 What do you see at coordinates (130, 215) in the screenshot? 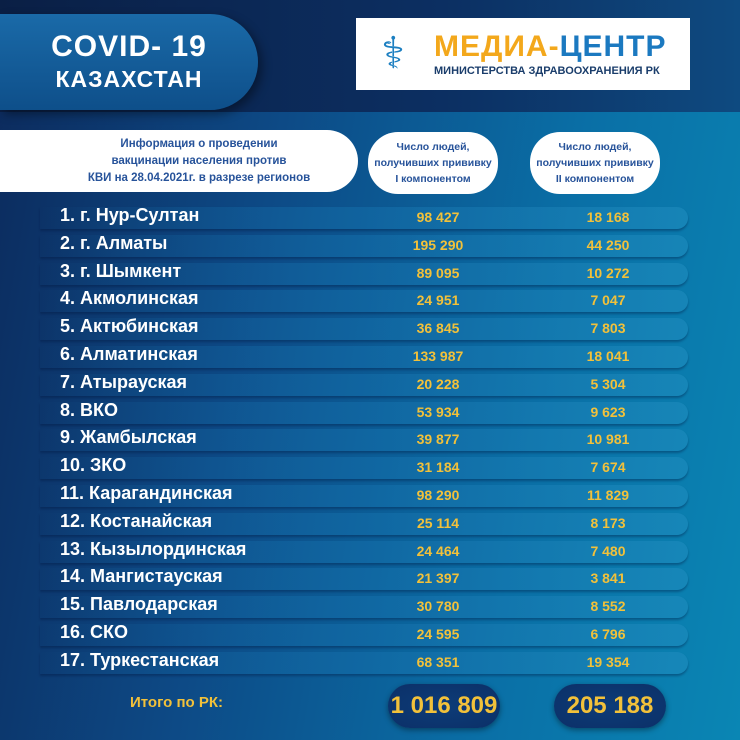
I see `region-name: 1. г. Нур-Султан` at bounding box center [130, 215].